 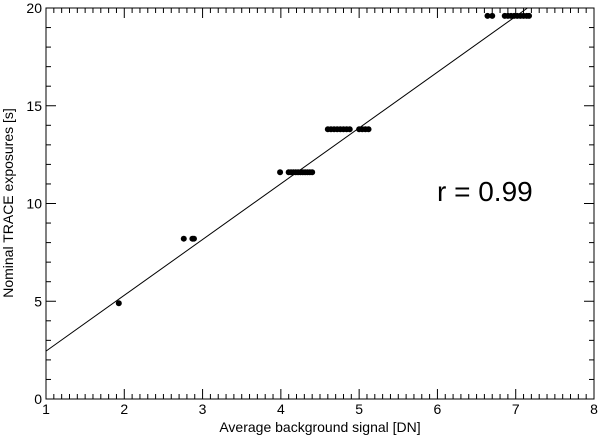 I want to click on y-tick-label: 10, so click(x=34, y=204).